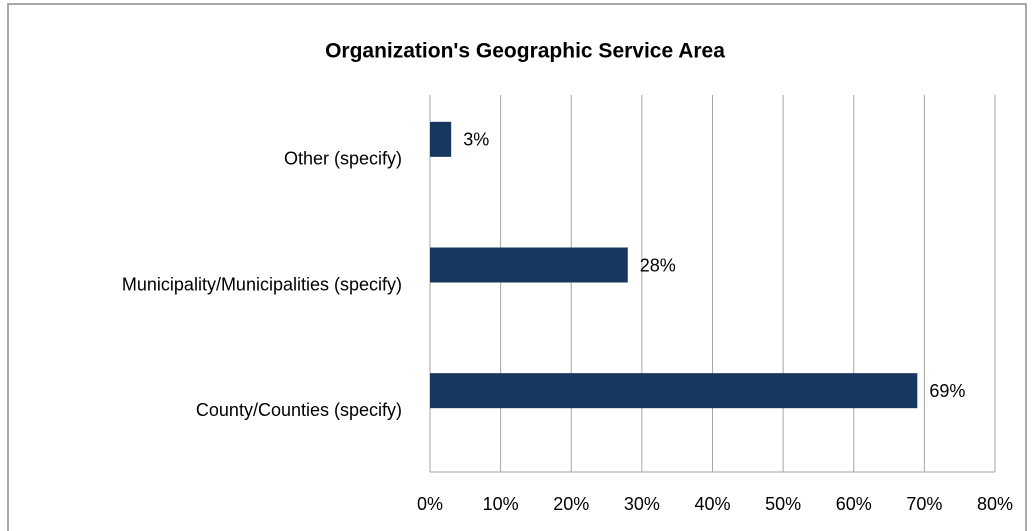 This screenshot has height=531, width=1034. I want to click on x-tick-label: 20%, so click(571, 504).